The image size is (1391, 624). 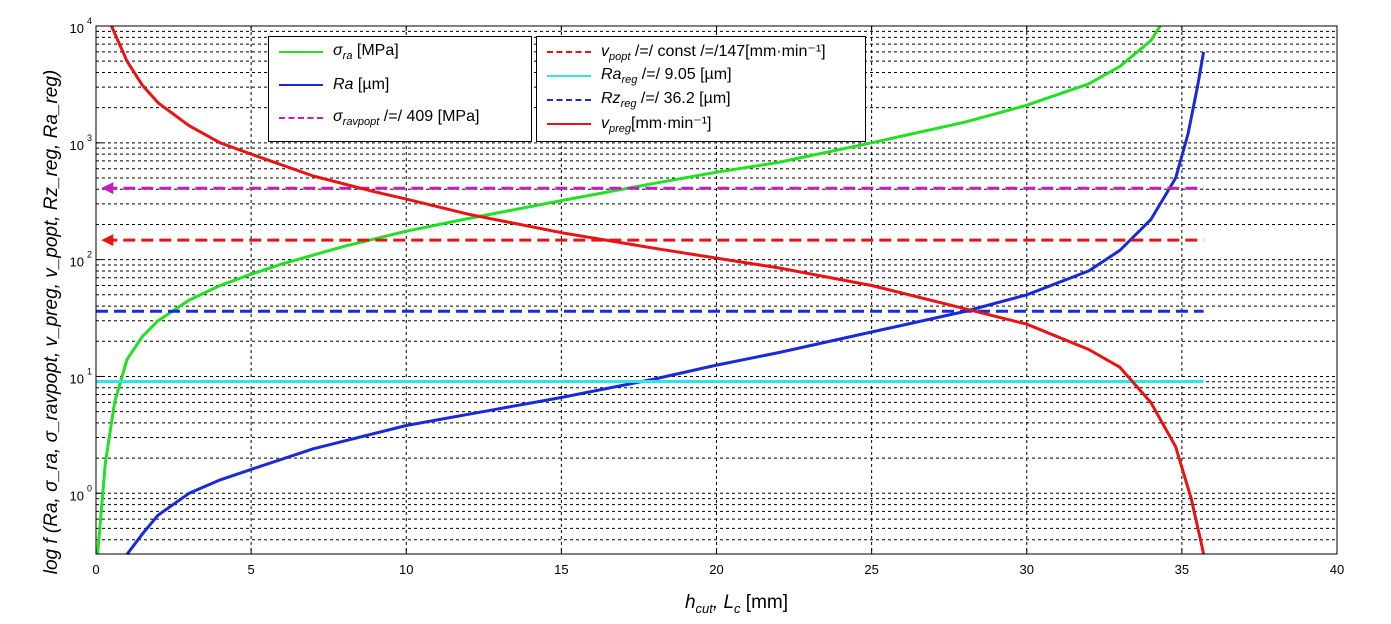 What do you see at coordinates (89, 255) in the screenshot?
I see `y-tick-exponent: 2` at bounding box center [89, 255].